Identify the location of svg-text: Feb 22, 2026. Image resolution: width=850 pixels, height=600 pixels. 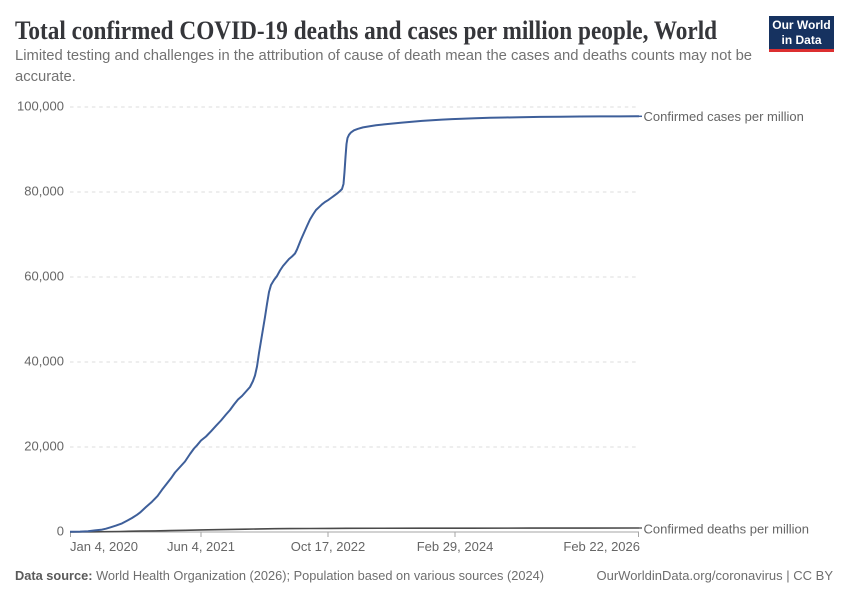
(601, 546).